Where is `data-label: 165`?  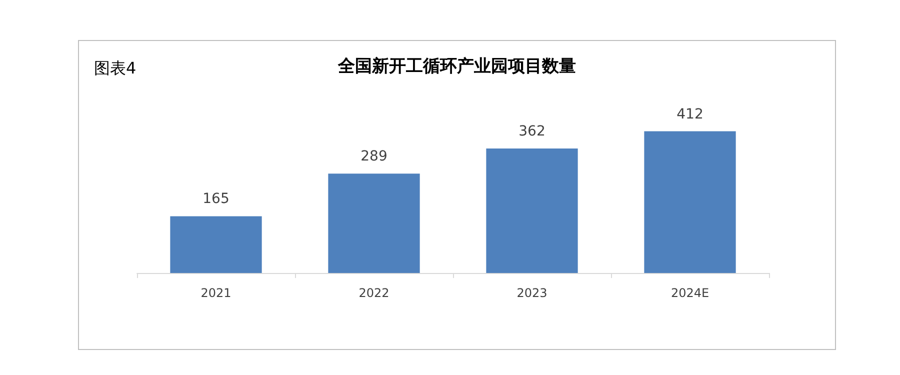 data-label: 165 is located at coordinates (216, 199).